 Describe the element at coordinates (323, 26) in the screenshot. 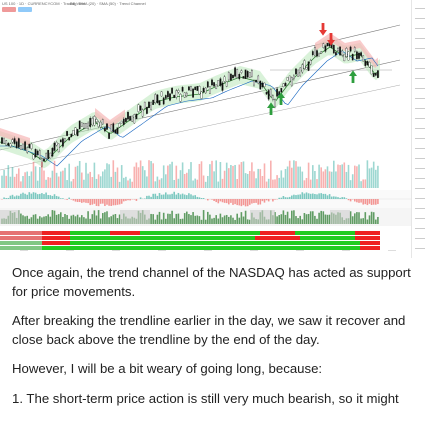

I see `signal-arrow-down-icon-shaft` at that location.